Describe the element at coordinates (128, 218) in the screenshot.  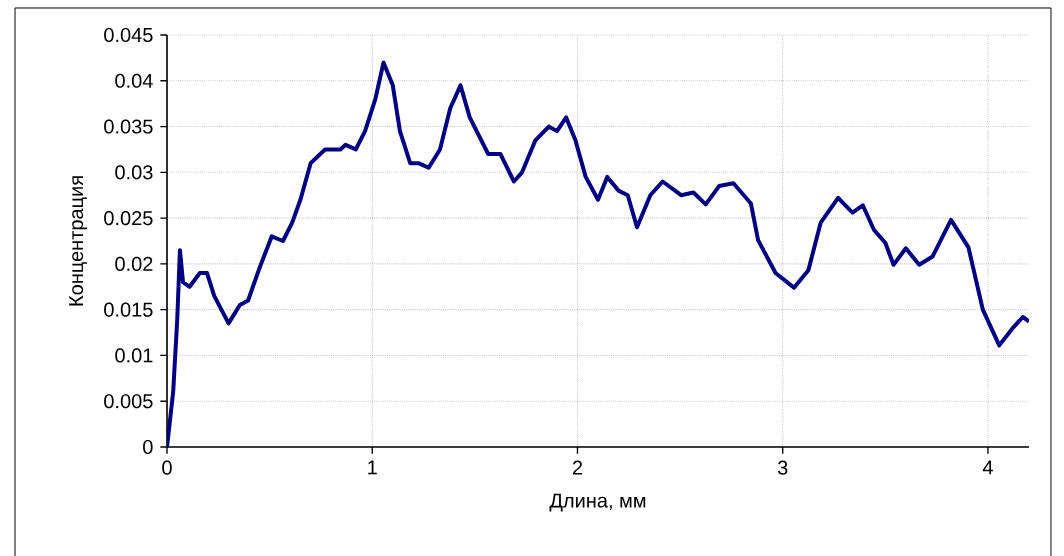
I see `y-tick-label: 0.025` at that location.